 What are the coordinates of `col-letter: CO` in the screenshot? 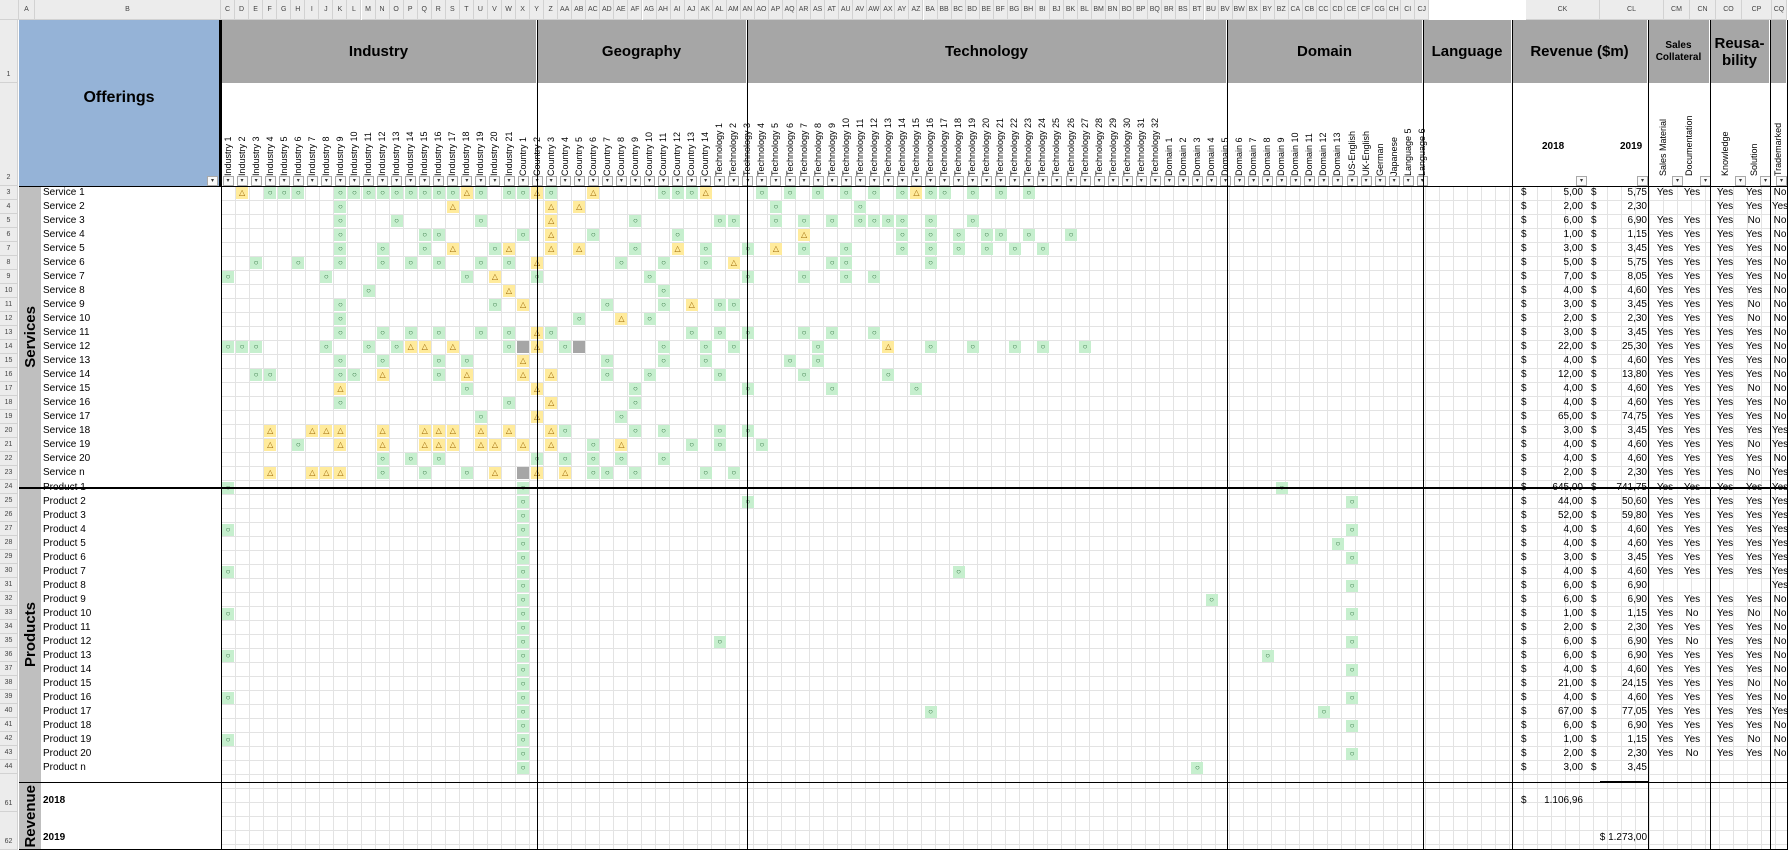 It's located at (1729, 10).